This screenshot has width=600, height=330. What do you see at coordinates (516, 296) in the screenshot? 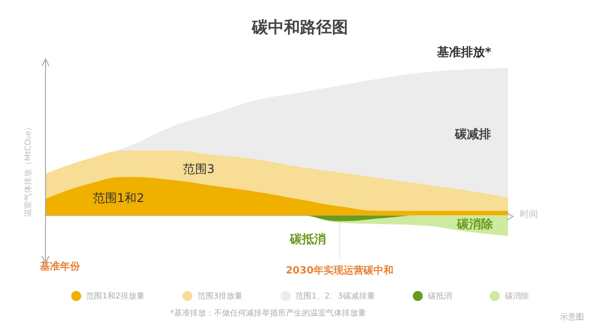
I see `legend-label: 碳消除` at bounding box center [516, 296].